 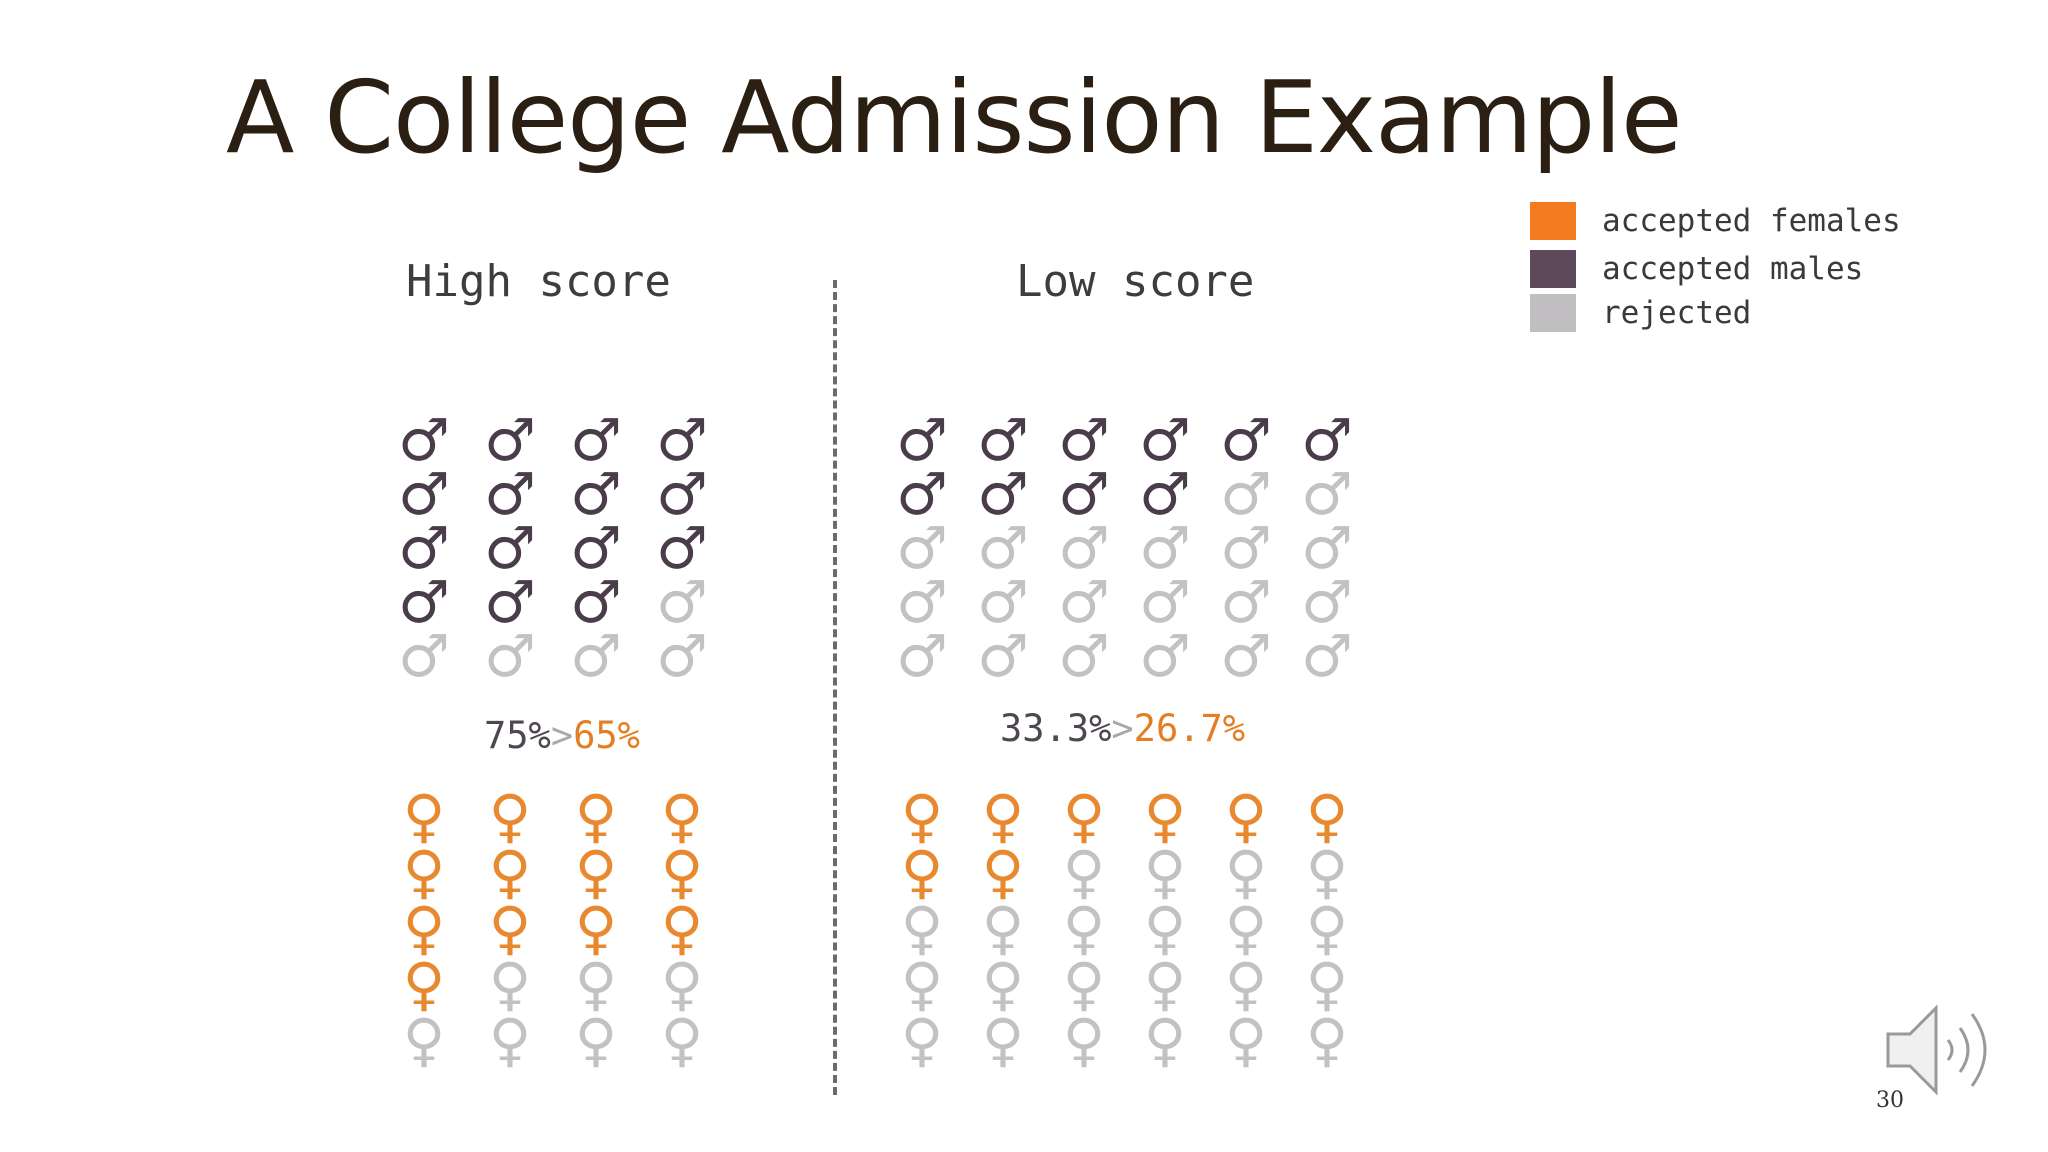 I want to click on acceptance-ratio-low-score: 33.3%>26.7%, so click(x=1122, y=728).